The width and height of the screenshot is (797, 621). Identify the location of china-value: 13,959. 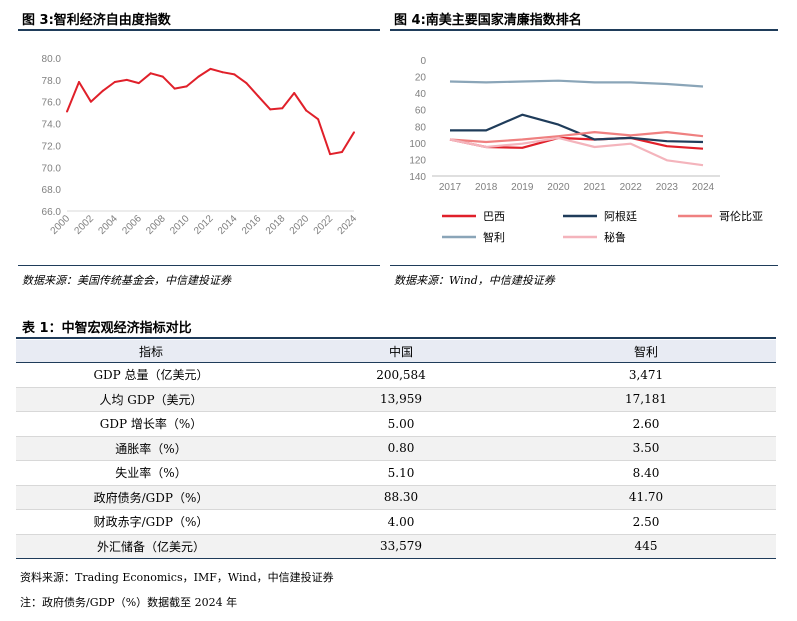
(401, 399).